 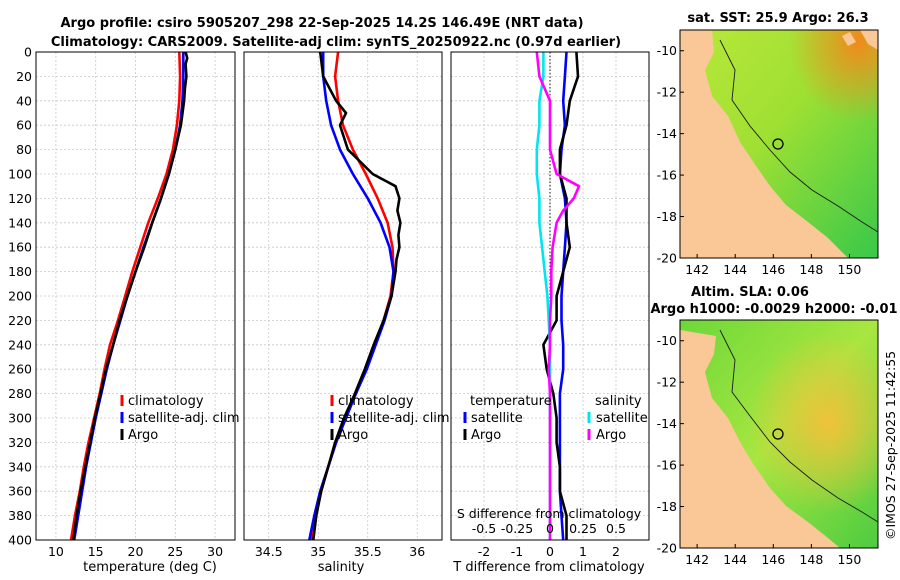 What do you see at coordinates (24, 100) in the screenshot?
I see `depth-tick-label: 40` at bounding box center [24, 100].